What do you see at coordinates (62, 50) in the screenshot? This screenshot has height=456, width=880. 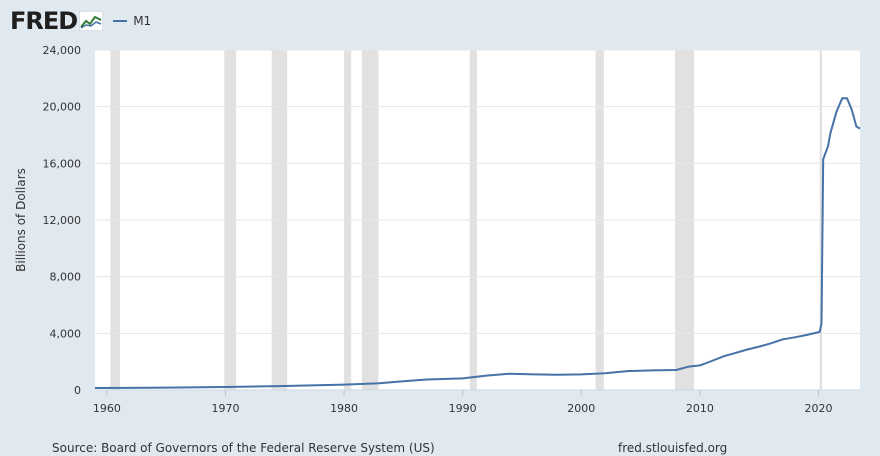 I see `y-tick-label: 24,000` at bounding box center [62, 50].